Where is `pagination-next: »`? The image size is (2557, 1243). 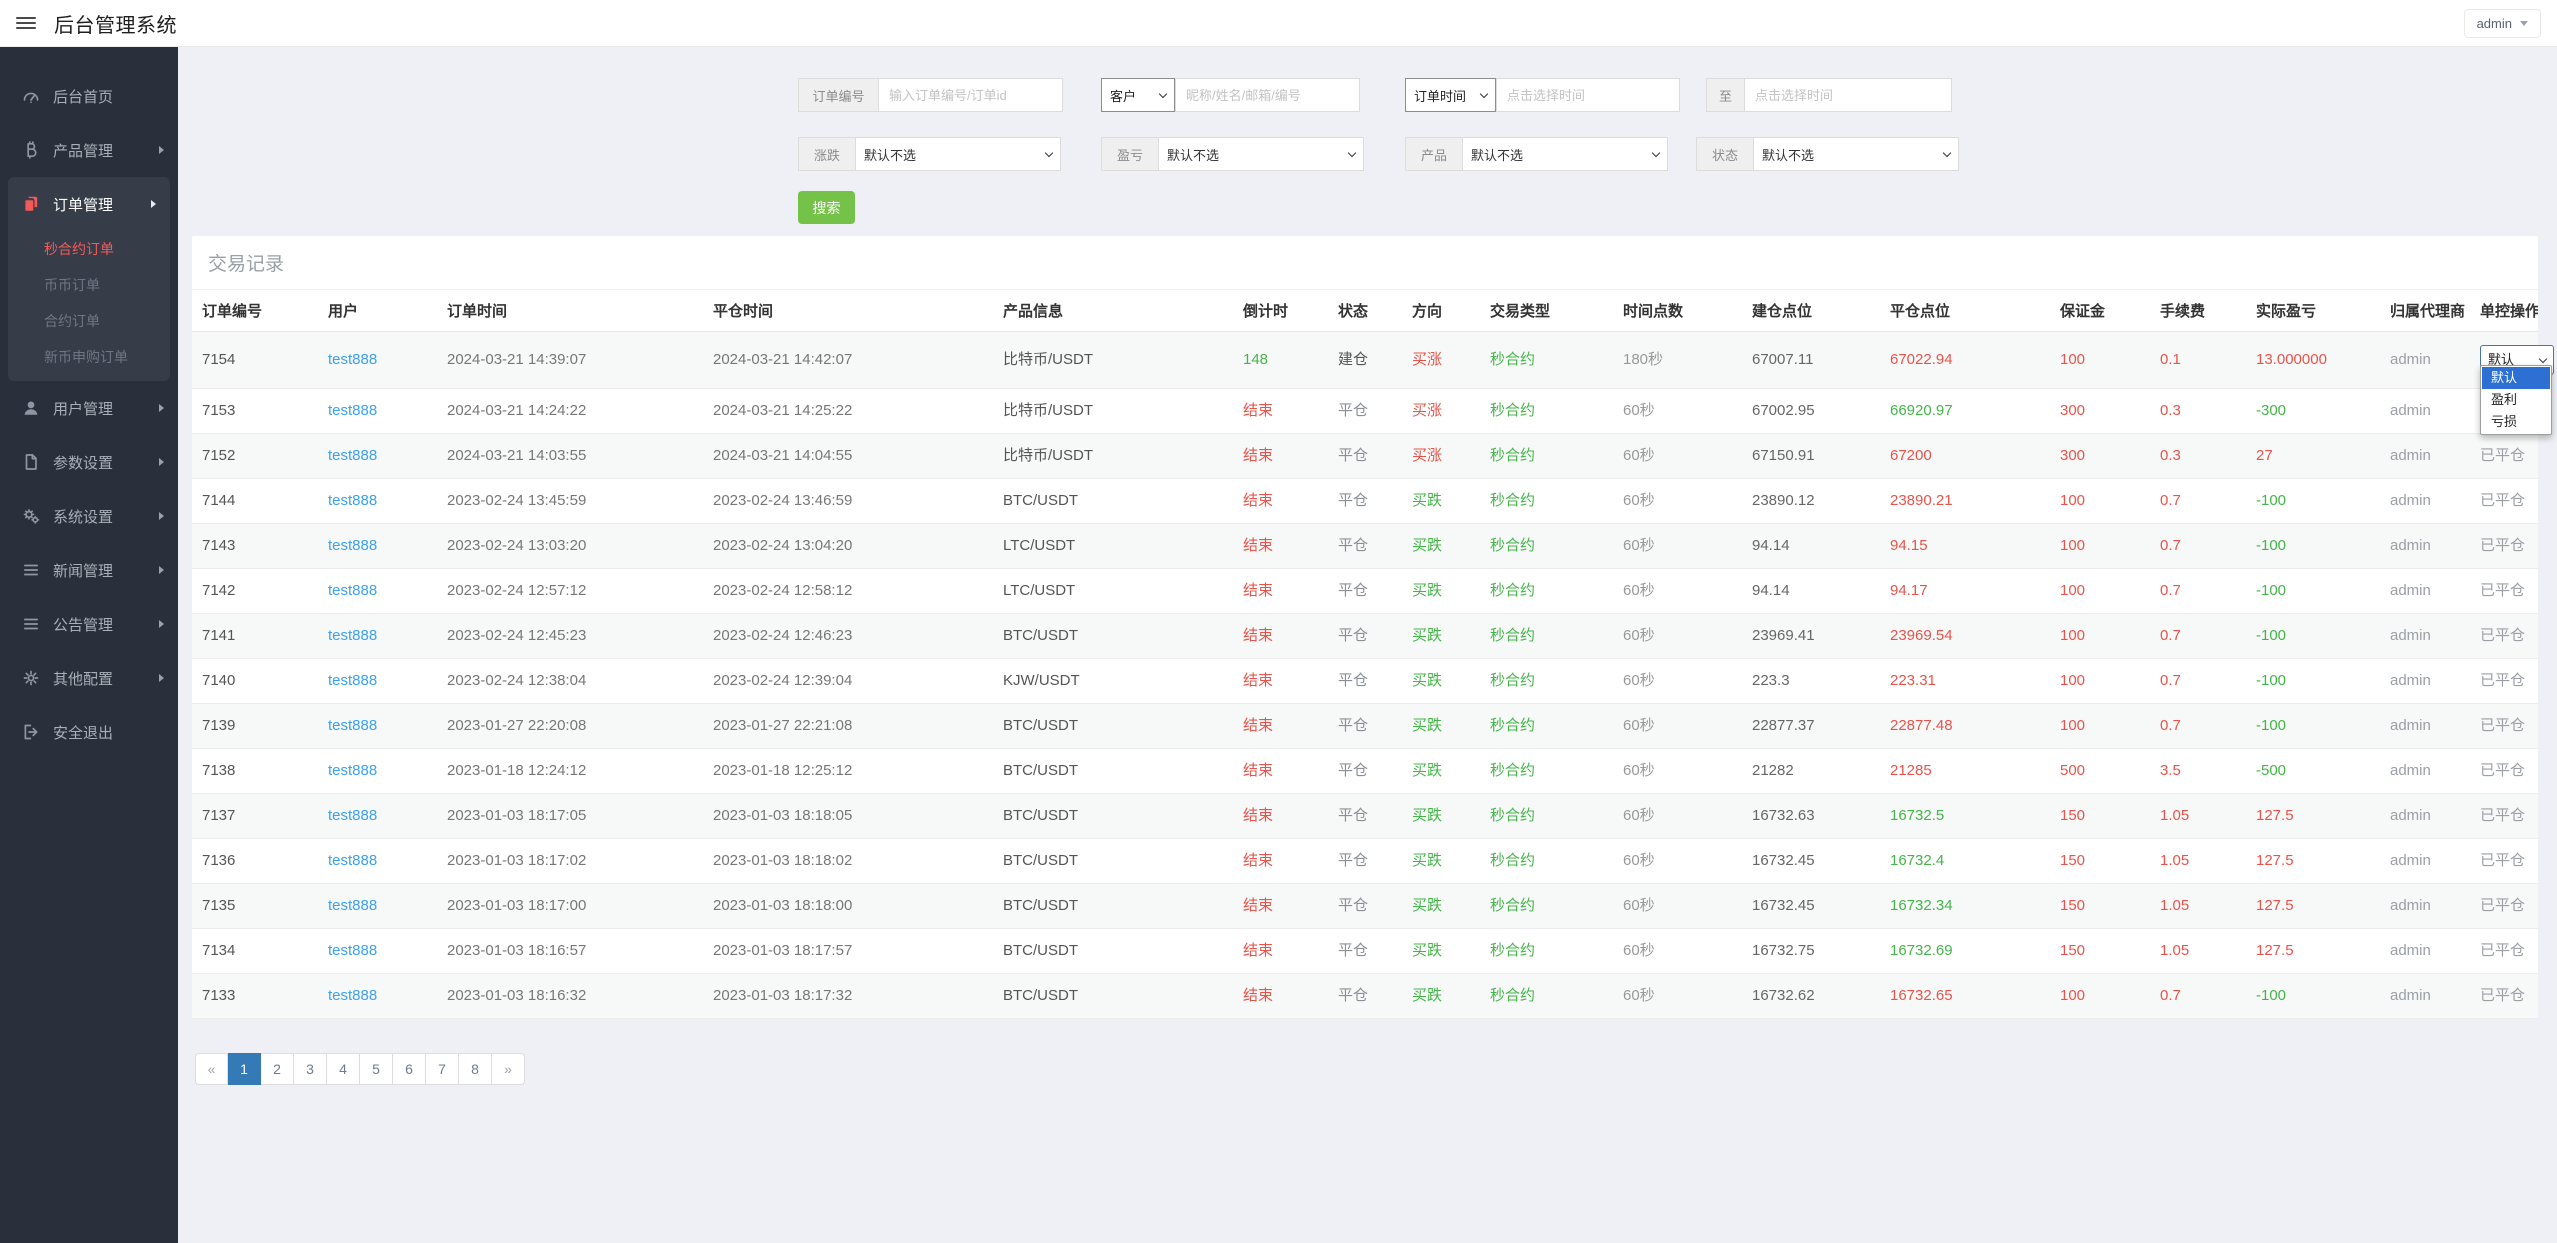 pagination-next: » is located at coordinates (508, 1069).